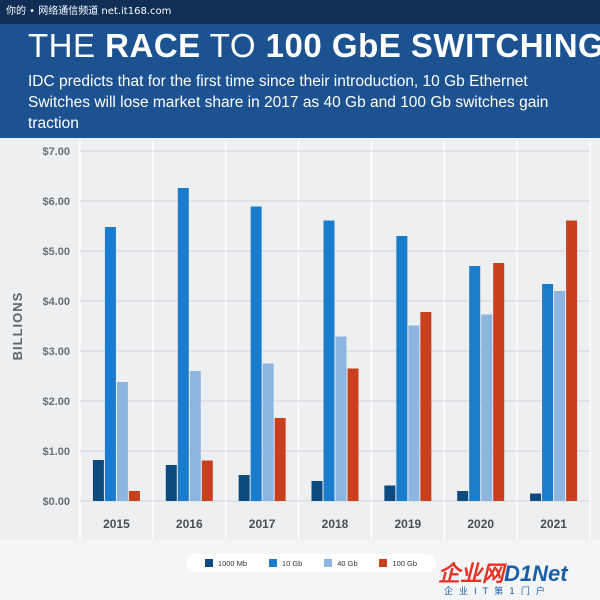 The width and height of the screenshot is (600, 600). I want to click on y-tick-label: $2.00, so click(56, 402).